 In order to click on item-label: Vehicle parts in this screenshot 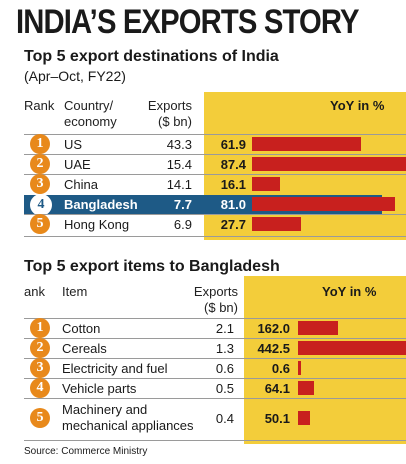, I will do `click(99, 388)`.